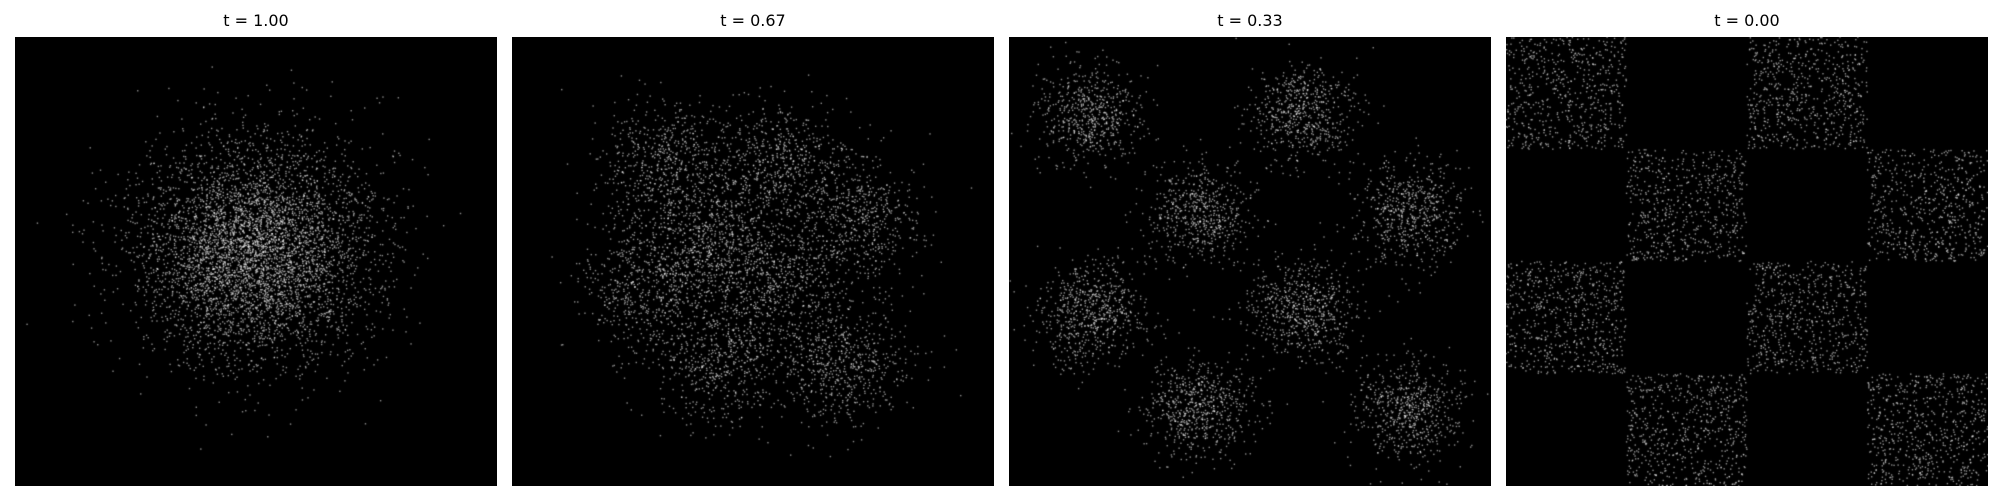 Image resolution: width=2000 pixels, height=500 pixels. I want to click on panel-title: t = 0.33, so click(1250, 20).